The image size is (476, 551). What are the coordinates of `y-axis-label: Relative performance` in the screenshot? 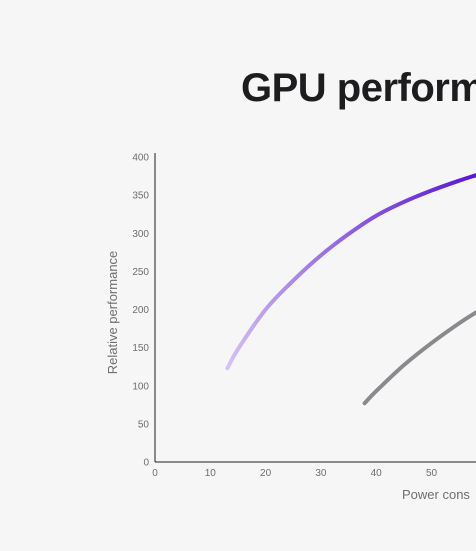 It's located at (112, 313).